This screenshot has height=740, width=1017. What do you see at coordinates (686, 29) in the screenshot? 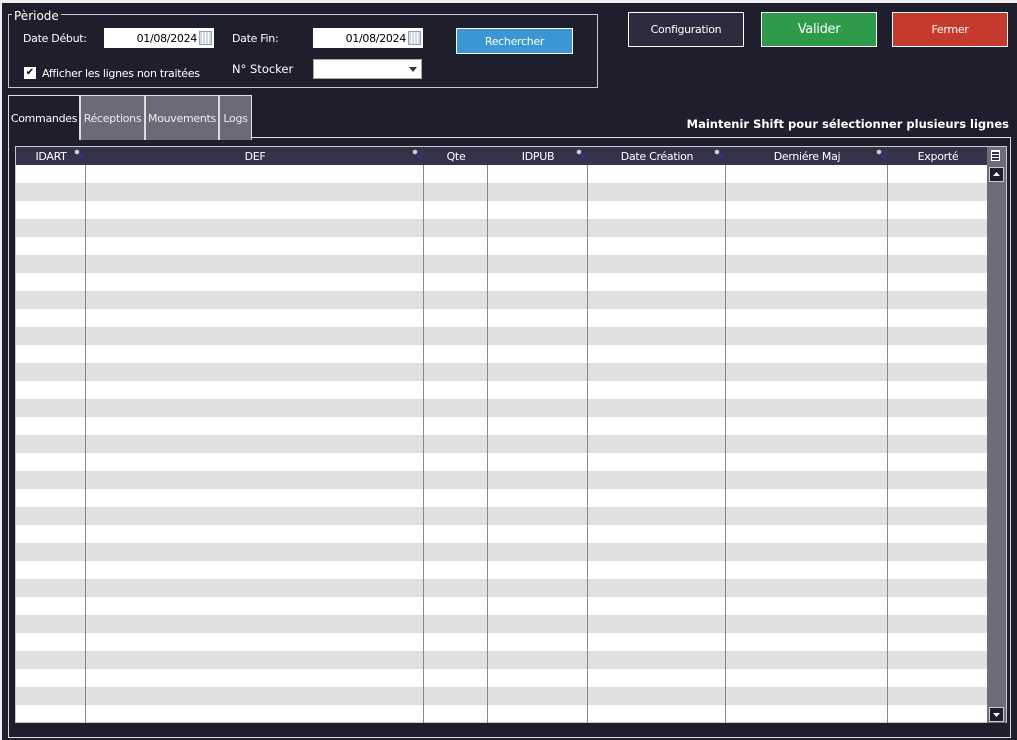
I see `configuration-button: Configuration` at bounding box center [686, 29].